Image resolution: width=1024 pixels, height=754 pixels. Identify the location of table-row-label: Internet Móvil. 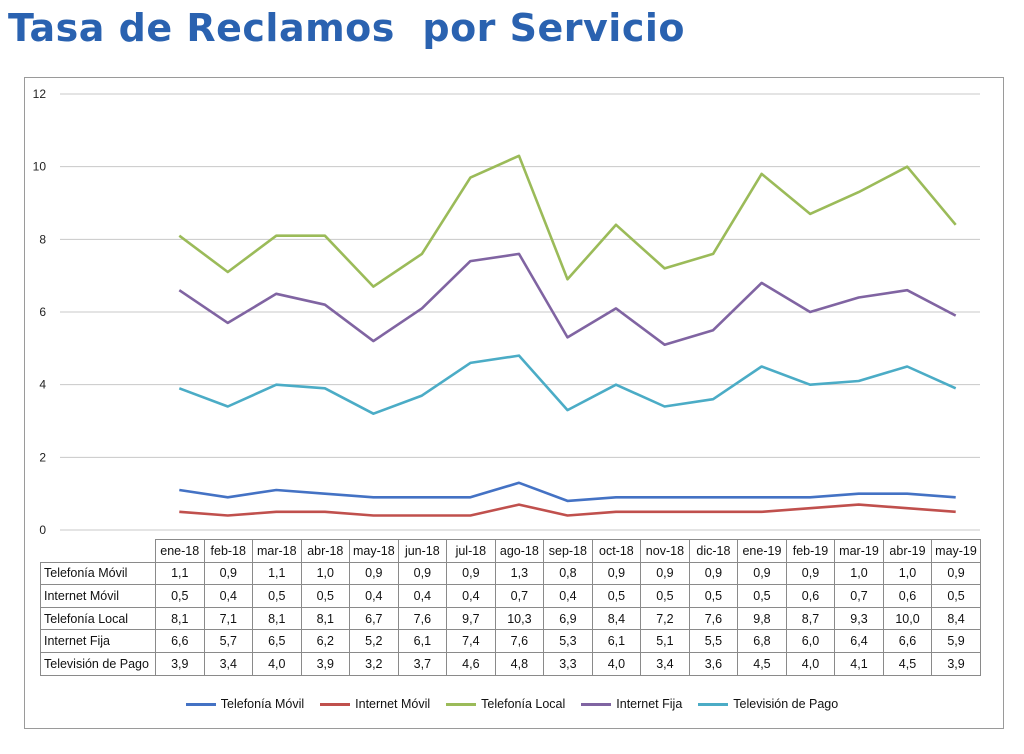
(98, 596).